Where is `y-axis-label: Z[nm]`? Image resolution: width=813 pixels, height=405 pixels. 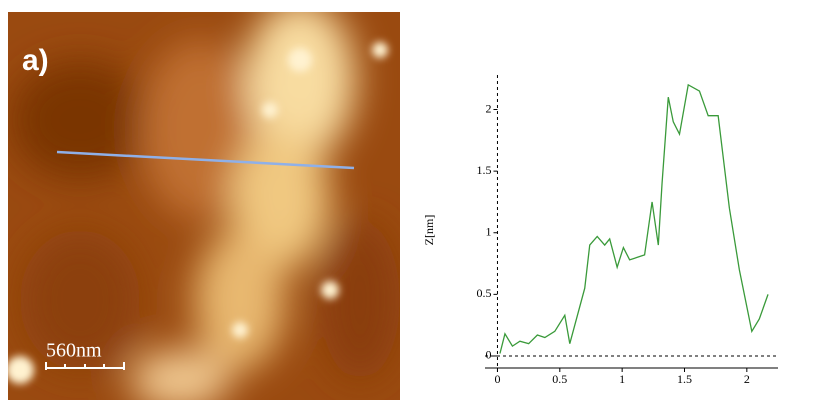 y-axis-label: Z[nm] is located at coordinates (429, 230).